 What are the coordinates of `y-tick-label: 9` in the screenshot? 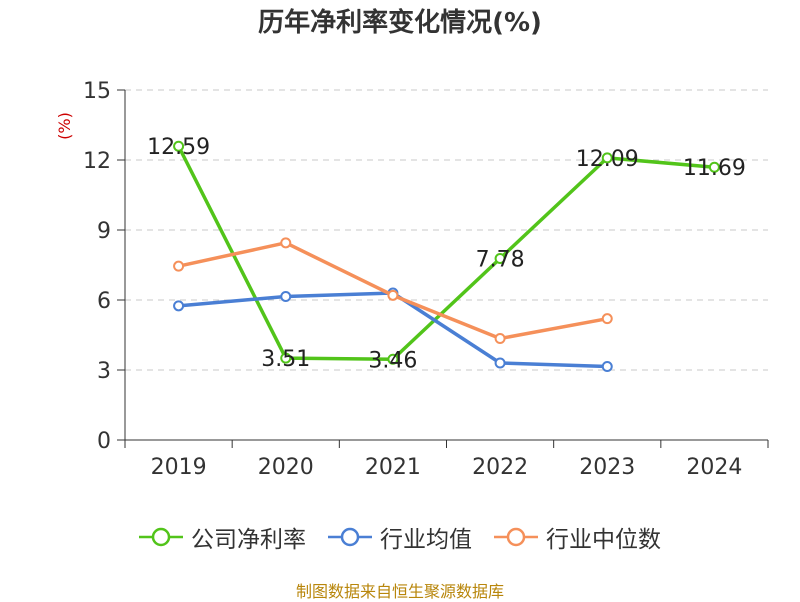 It's located at (104, 231).